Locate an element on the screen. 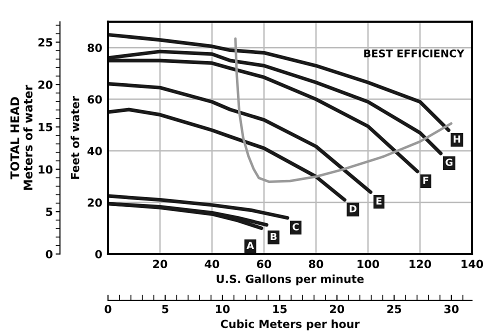 The image size is (500, 336). y2-tick-label: 0 is located at coordinates (49, 254).